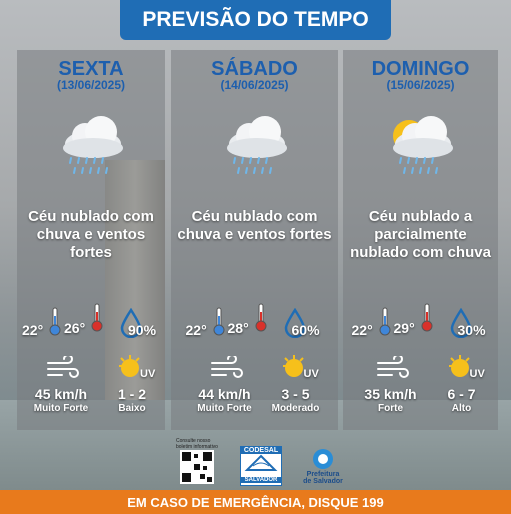 Image resolution: width=511 pixels, height=514 pixels. I want to click on prefeitura-icon, so click(323, 459).